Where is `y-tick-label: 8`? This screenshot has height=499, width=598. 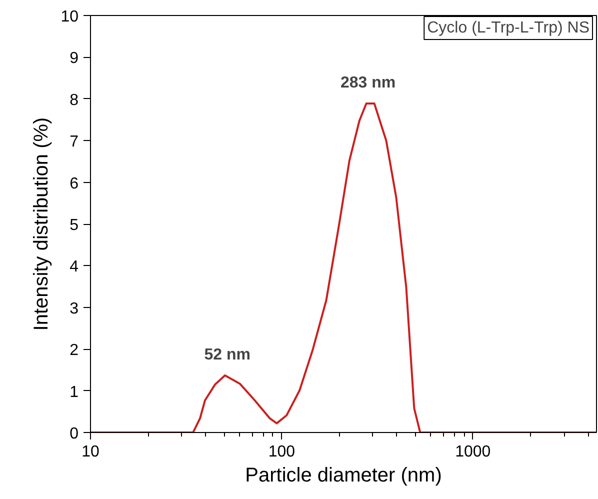 y-tick-label: 8 is located at coordinates (74, 100).